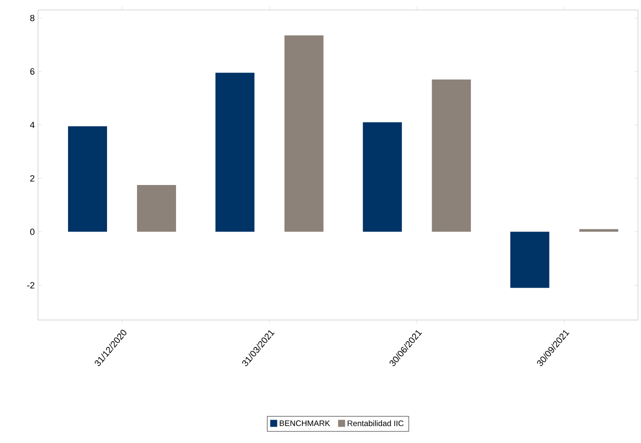 This screenshot has height=443, width=641. What do you see at coordinates (30, 285) in the screenshot?
I see `y-tick-label: -2` at bounding box center [30, 285].